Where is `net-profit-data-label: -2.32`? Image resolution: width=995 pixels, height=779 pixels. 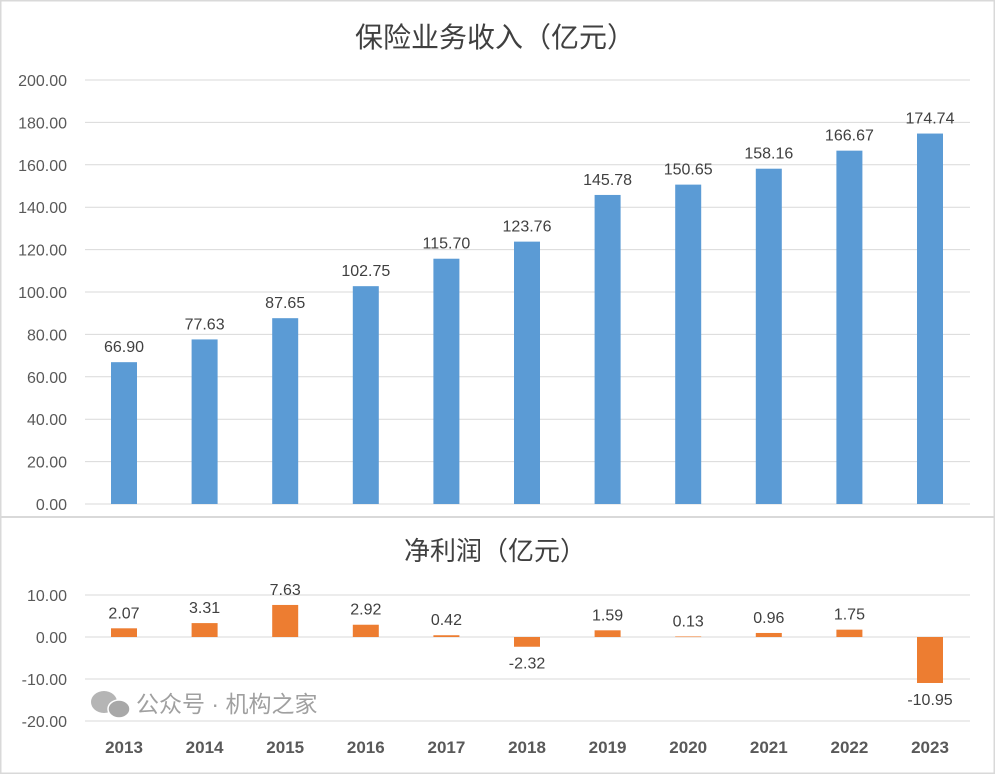 net-profit-data-label: -2.32 is located at coordinates (527, 664).